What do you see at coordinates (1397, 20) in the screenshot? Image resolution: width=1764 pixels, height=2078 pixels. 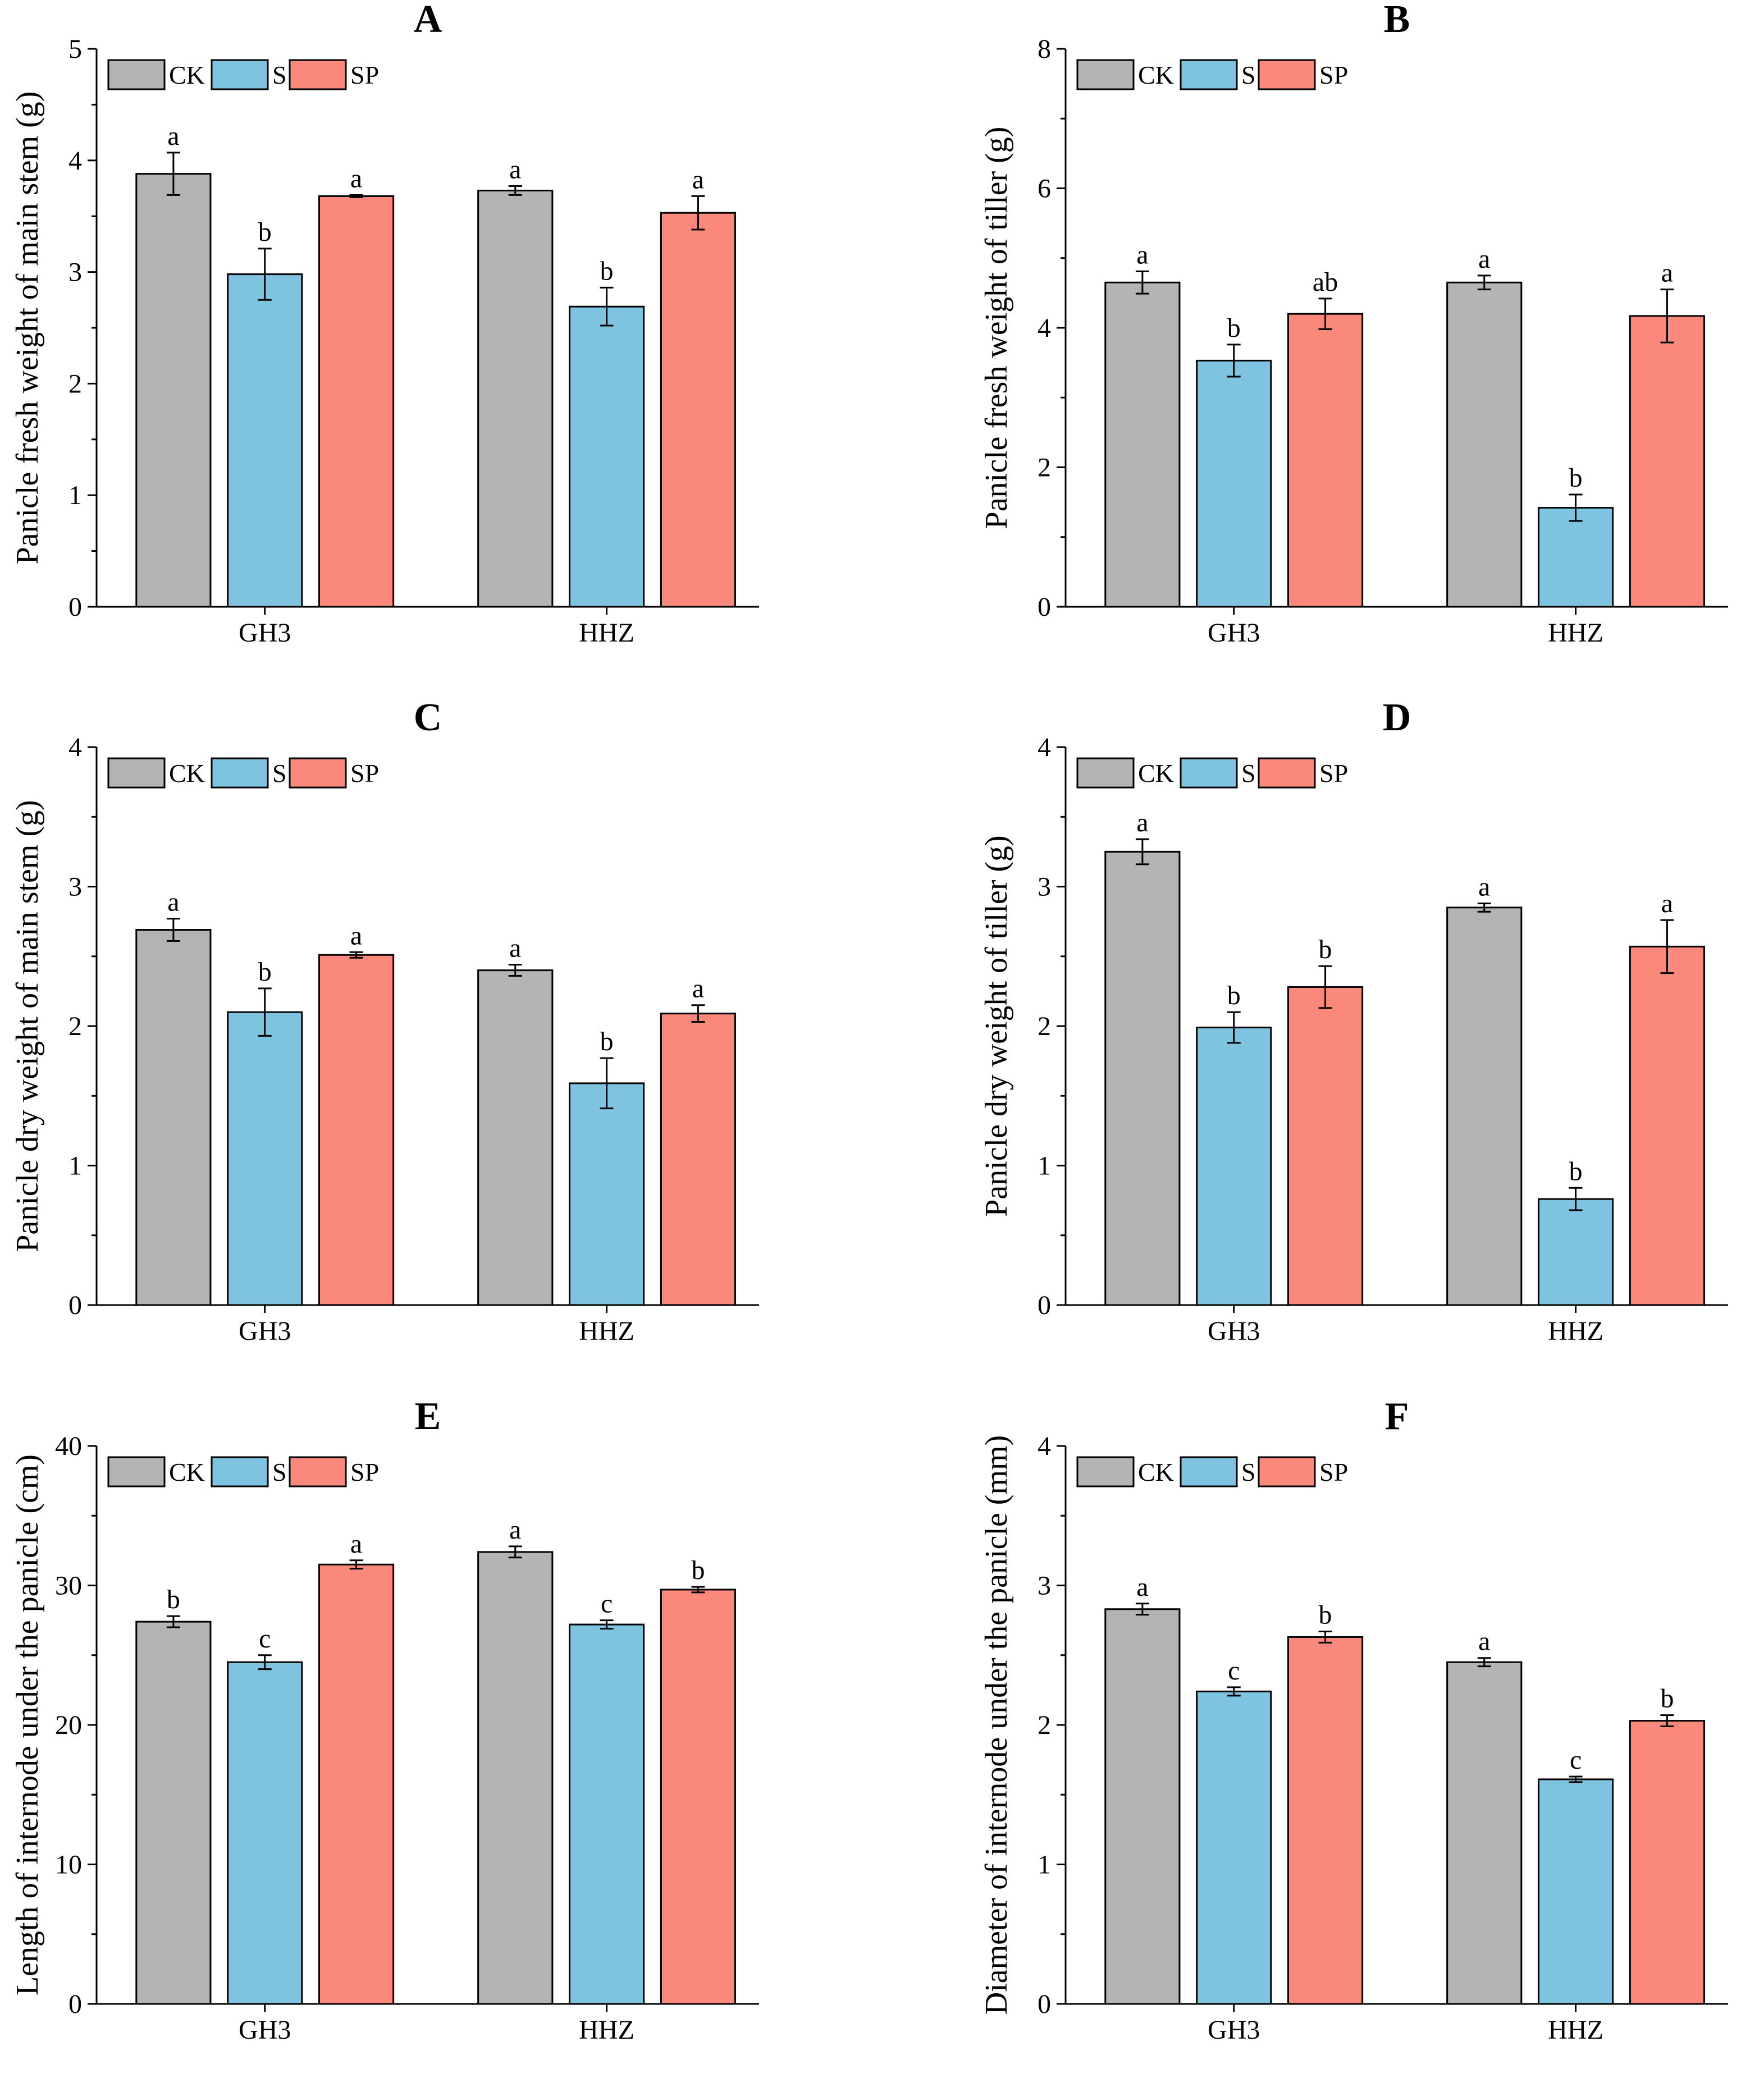 I see `panel-title: B` at bounding box center [1397, 20].